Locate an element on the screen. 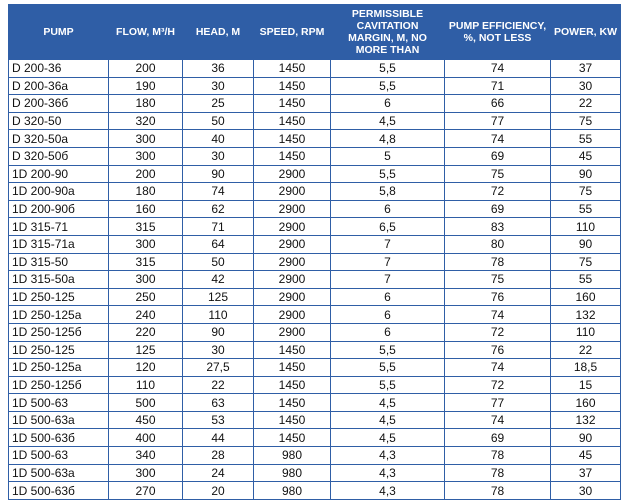  column-header: PUMP EFFICIENCY, %, NOT LESS is located at coordinates (497, 32).